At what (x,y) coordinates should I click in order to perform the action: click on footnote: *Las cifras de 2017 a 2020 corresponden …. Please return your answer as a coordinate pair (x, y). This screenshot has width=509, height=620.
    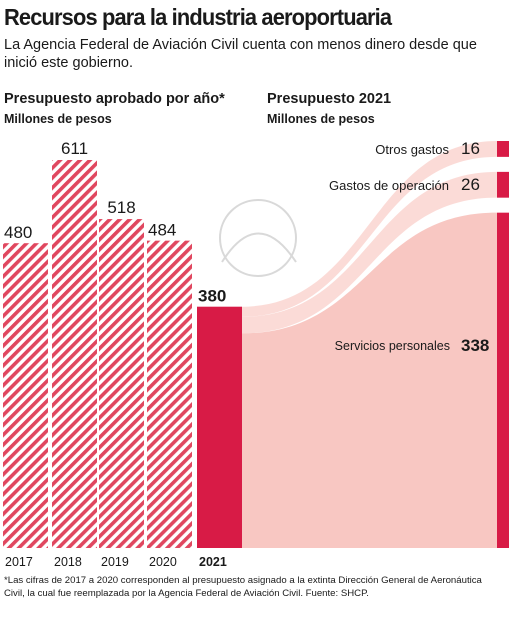
    Looking at the image, I should click on (243, 587).